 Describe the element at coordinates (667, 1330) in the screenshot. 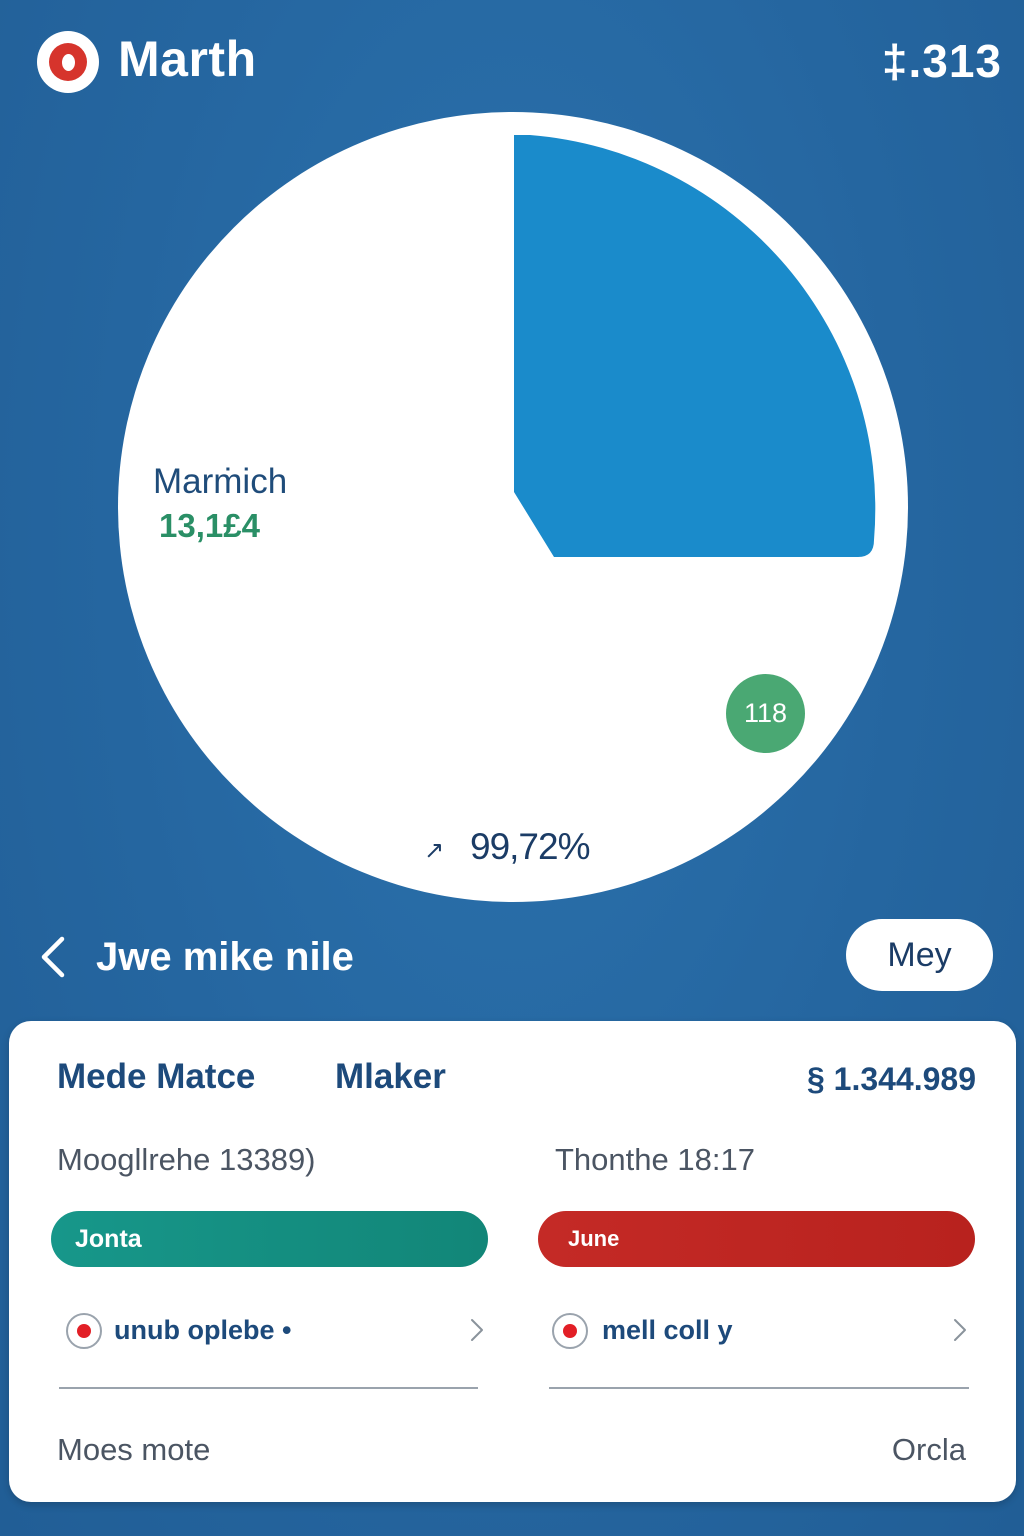

I see `option-label-right: mell coll y` at that location.